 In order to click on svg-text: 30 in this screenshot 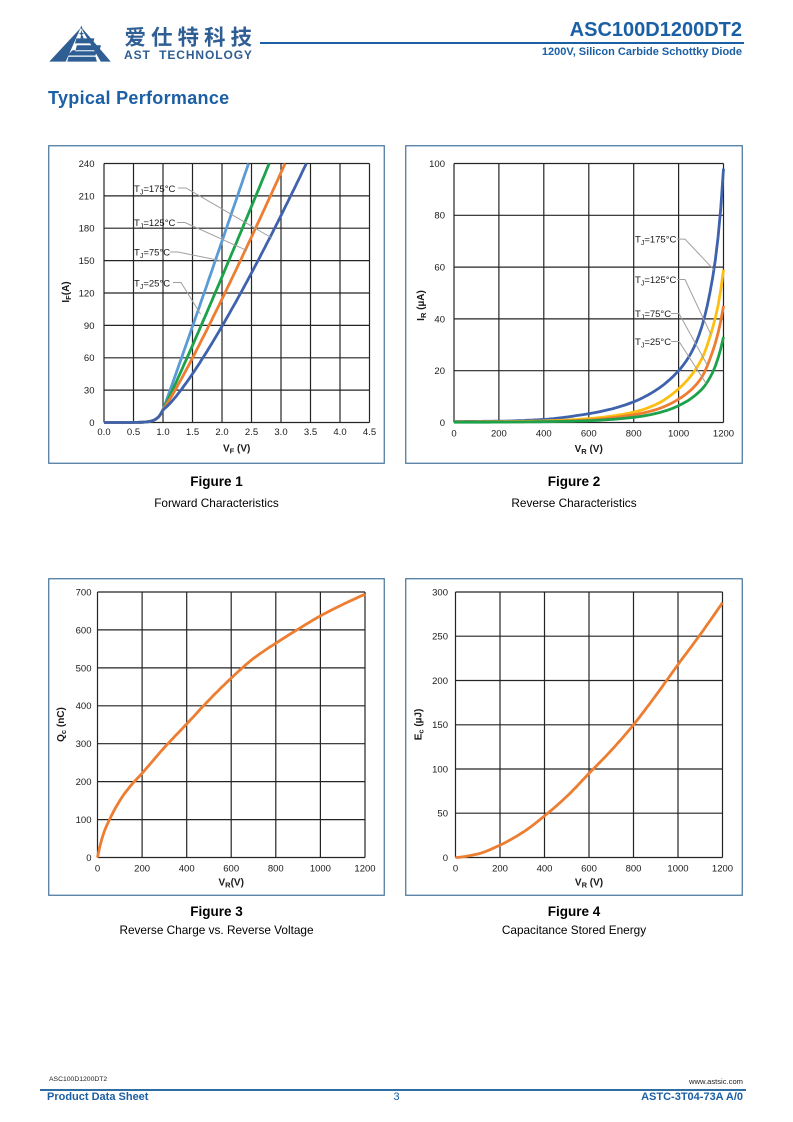, I will do `click(89, 391)`.